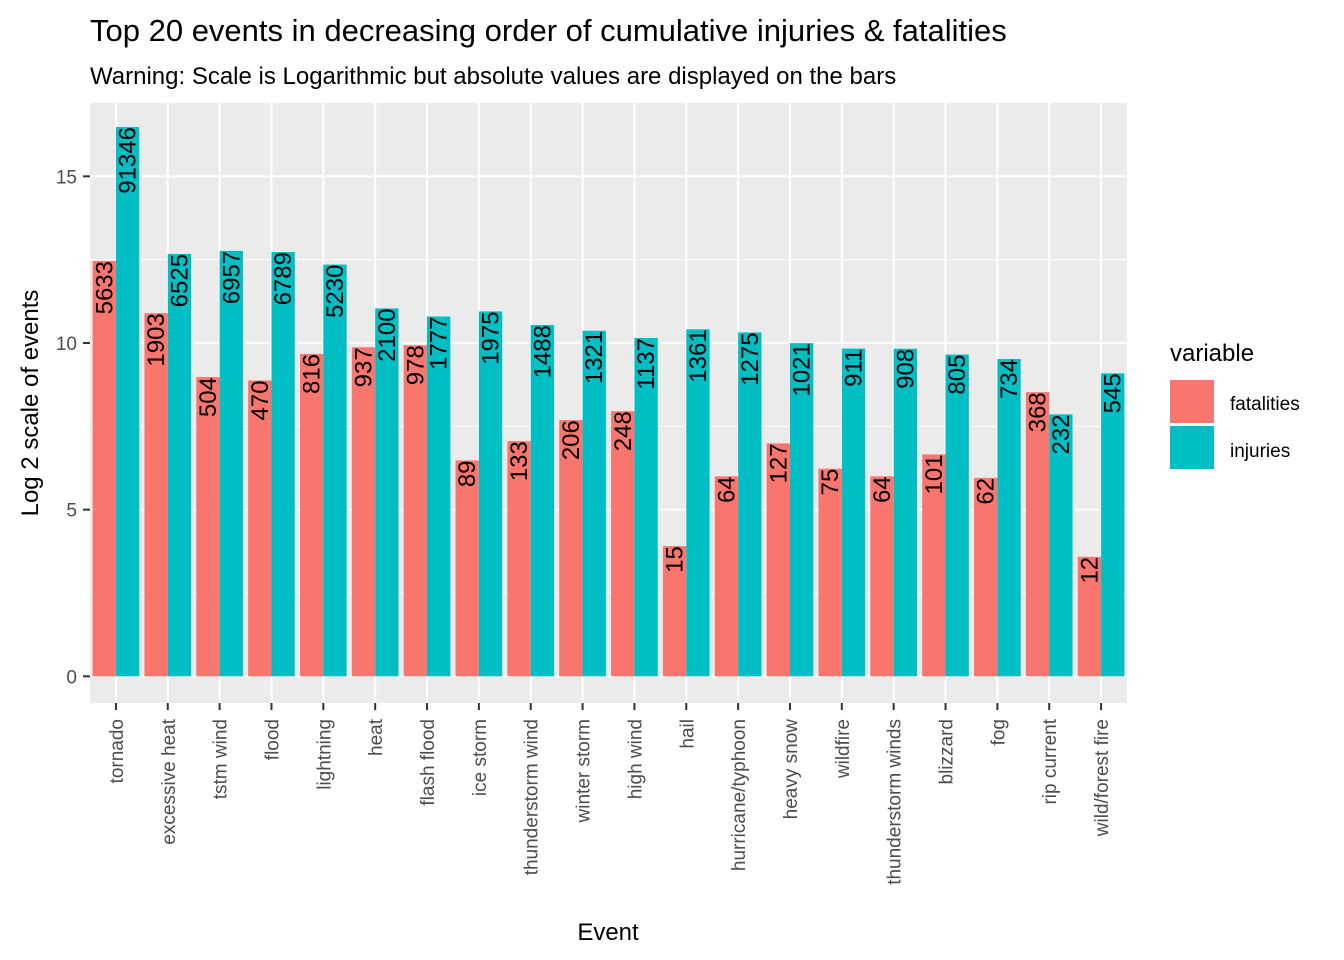 This screenshot has height=960, width=1344. I want to click on x-tick-label: thunderstorm wind, so click(532, 797).